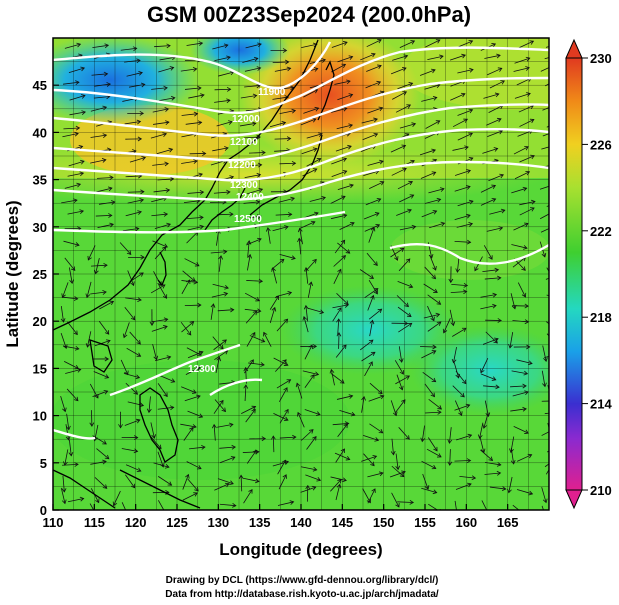  What do you see at coordinates (574, 499) in the screenshot?
I see `colorbar-min-arrow` at bounding box center [574, 499].